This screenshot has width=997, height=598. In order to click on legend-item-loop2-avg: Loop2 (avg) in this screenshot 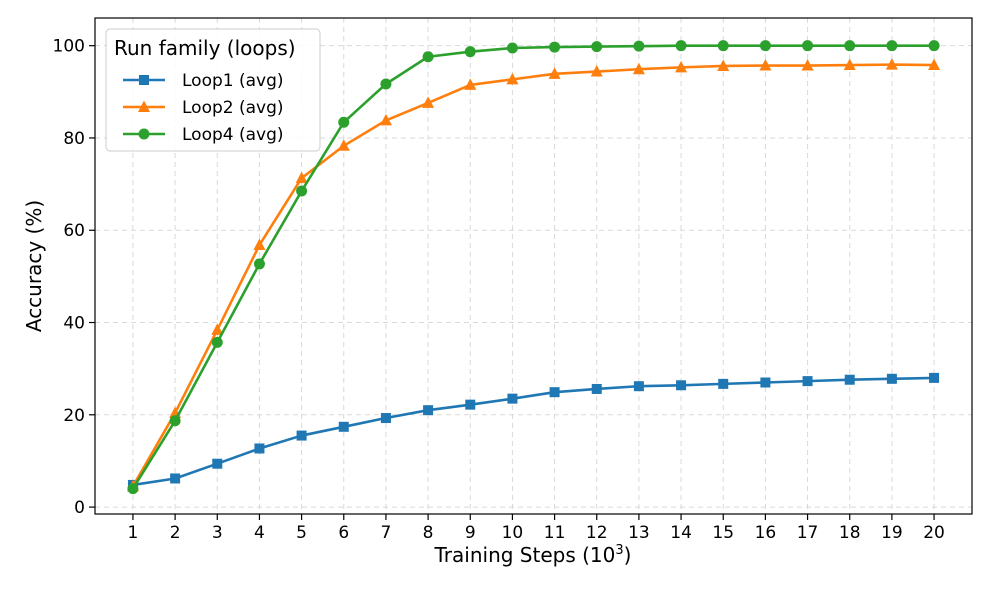, I will do `click(203, 108)`.